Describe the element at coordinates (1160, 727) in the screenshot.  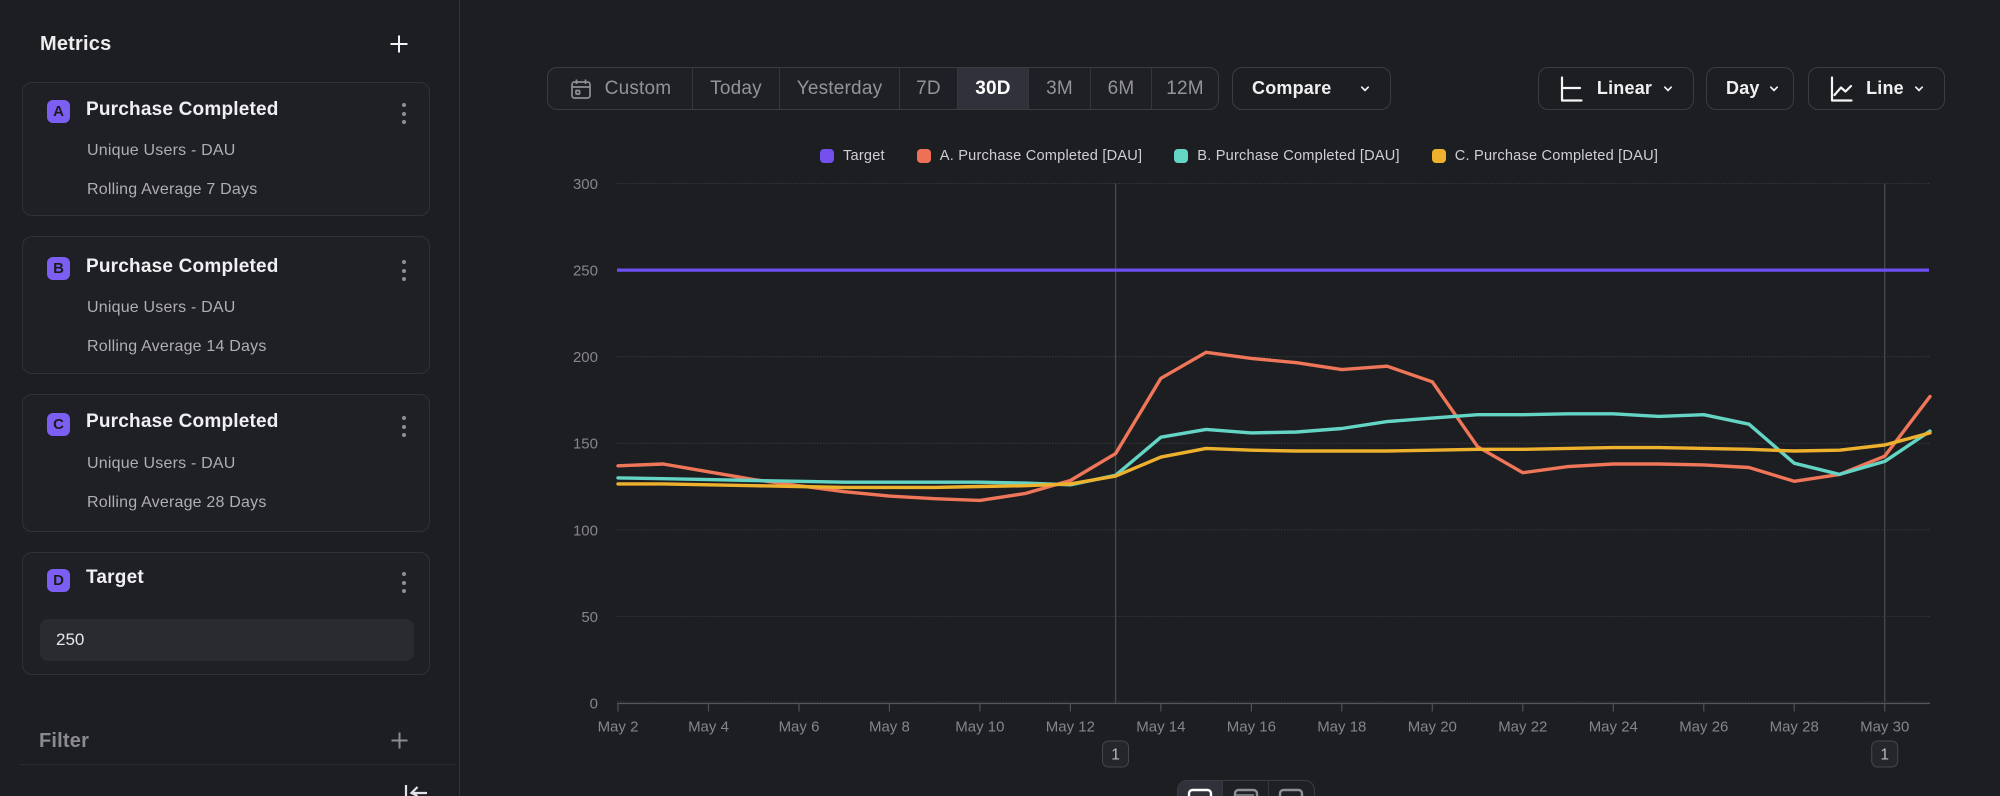
I see `svg-text: May 14` at that location.